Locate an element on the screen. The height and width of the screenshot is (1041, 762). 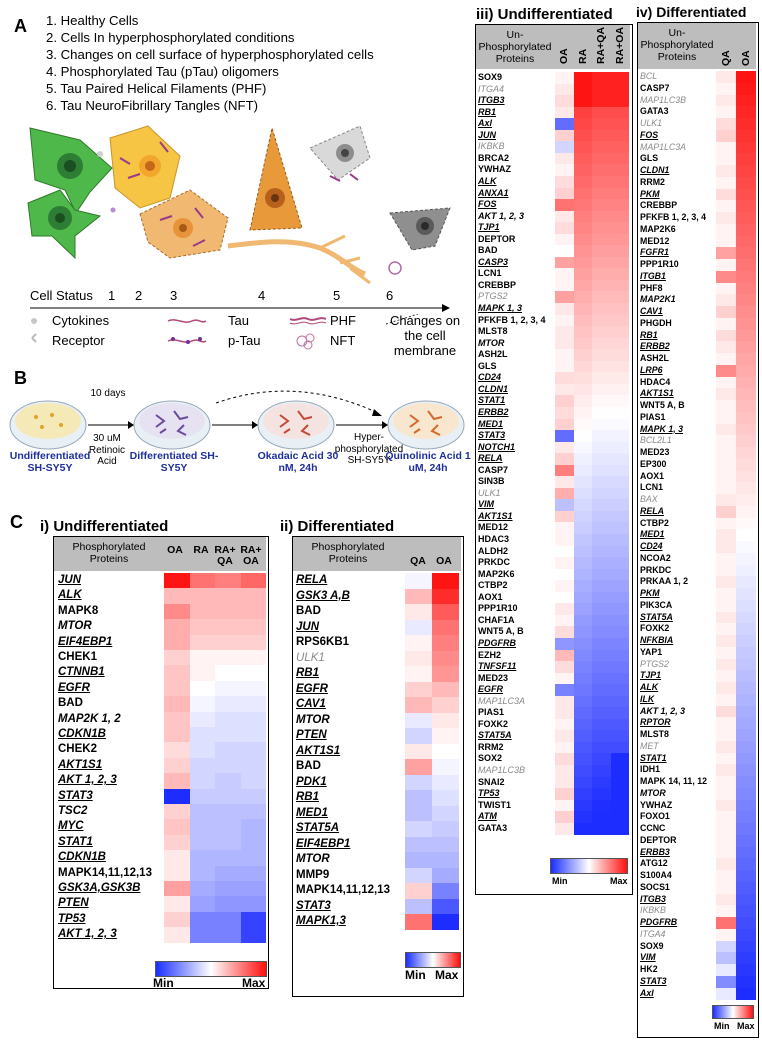
gene-label: RRM2 is located at coordinates (652, 181).